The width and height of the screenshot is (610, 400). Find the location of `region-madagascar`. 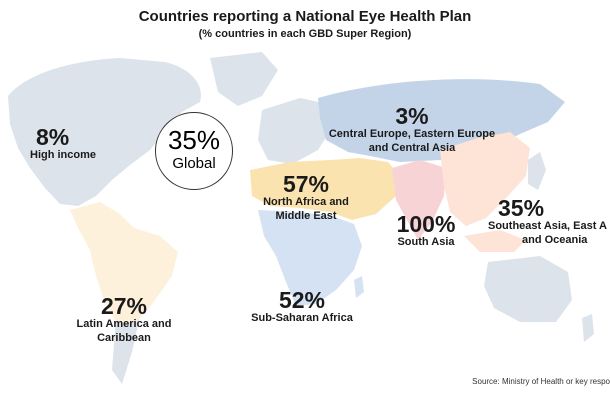

region-madagascar is located at coordinates (359, 287).